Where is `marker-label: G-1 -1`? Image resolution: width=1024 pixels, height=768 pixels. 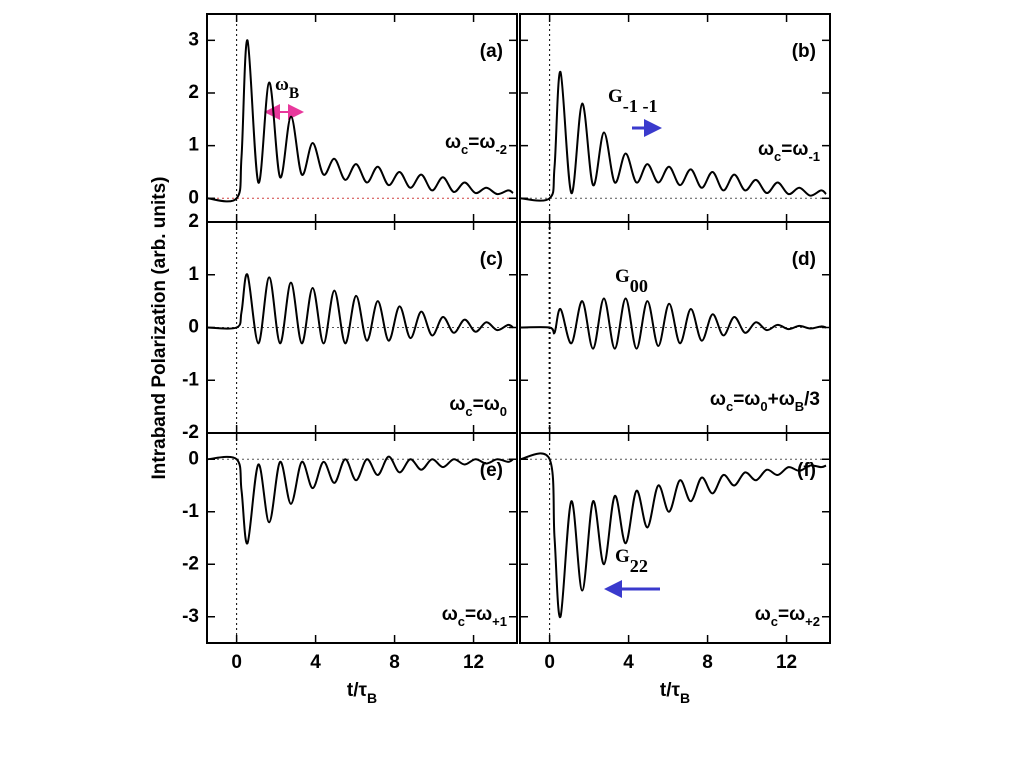
marker-label: G-1 -1 is located at coordinates (633, 101).